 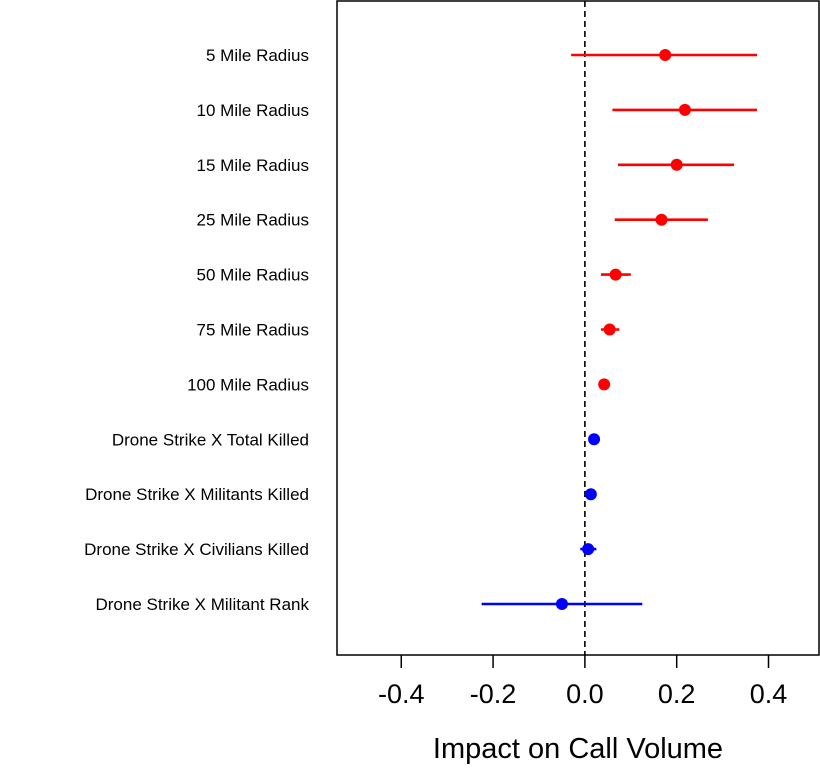 I want to click on category-label: Drone Strike X Militant Rank, so click(x=202, y=604).